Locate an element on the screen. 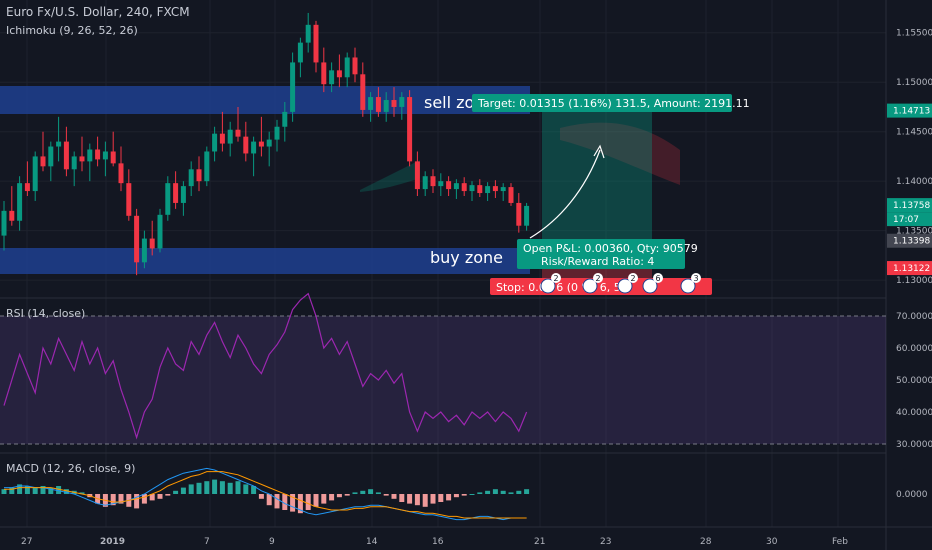  event-count-text: 3 is located at coordinates (696, 278).